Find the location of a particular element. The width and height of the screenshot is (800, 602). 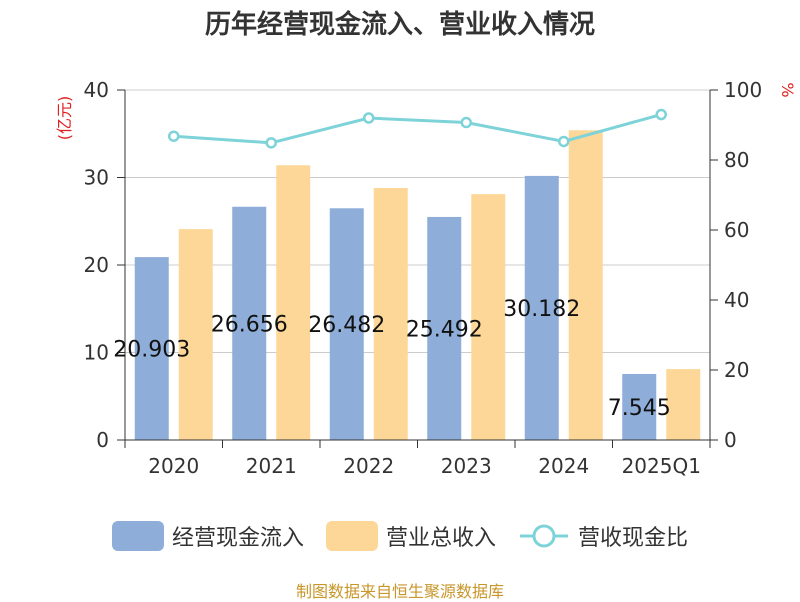

cash-inflow-data-label: 26.656 is located at coordinates (249, 324).